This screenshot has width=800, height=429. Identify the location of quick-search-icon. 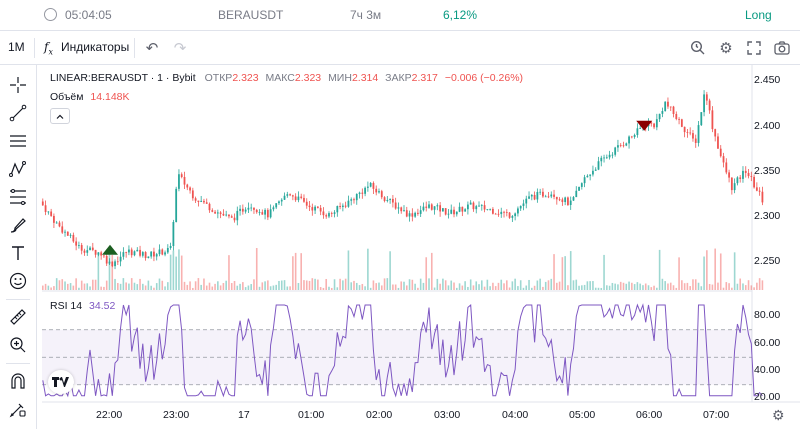
(698, 48).